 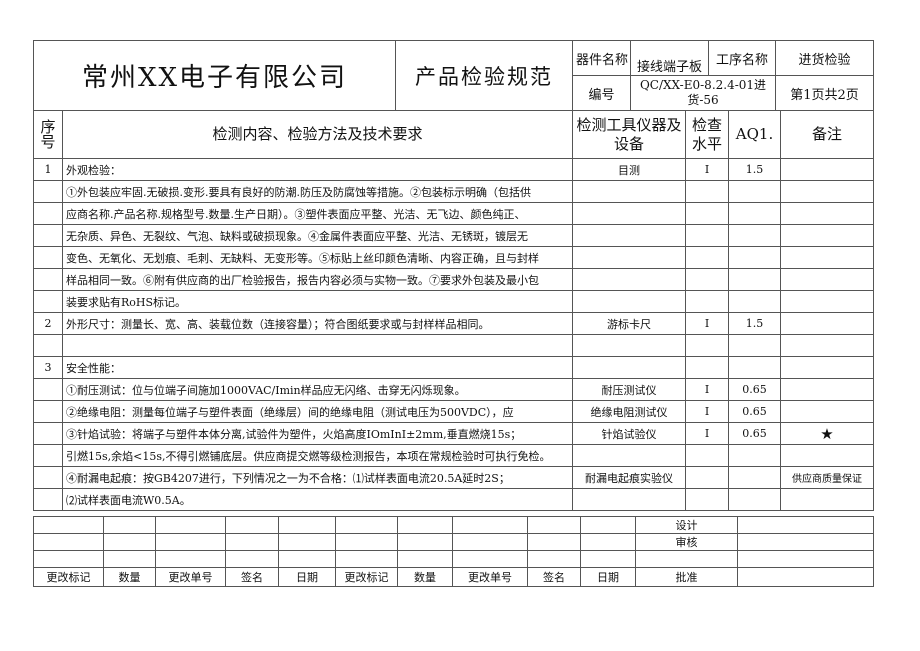 What do you see at coordinates (601, 93) in the screenshot?
I see `number-label: 编号` at bounding box center [601, 93].